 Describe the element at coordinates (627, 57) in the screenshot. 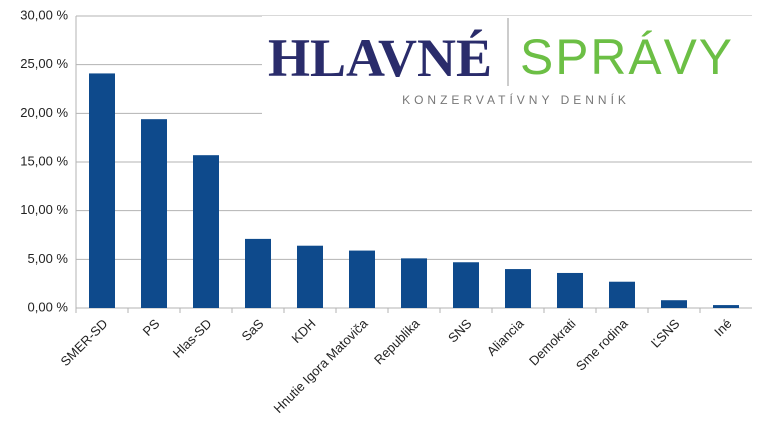

I see `logo-name-right: SPRÁVY` at that location.